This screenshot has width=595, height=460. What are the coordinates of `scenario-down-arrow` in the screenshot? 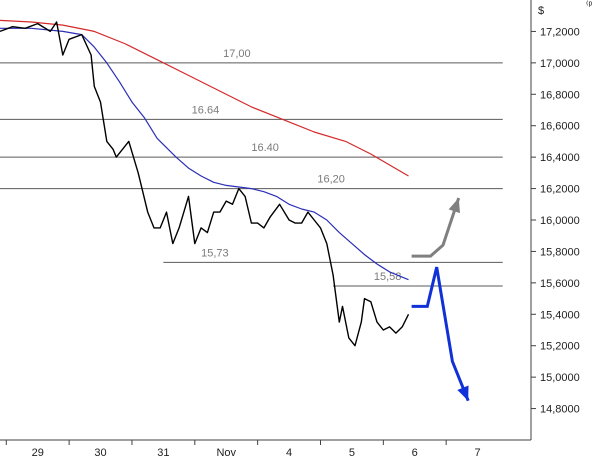 It's located at (440, 334).